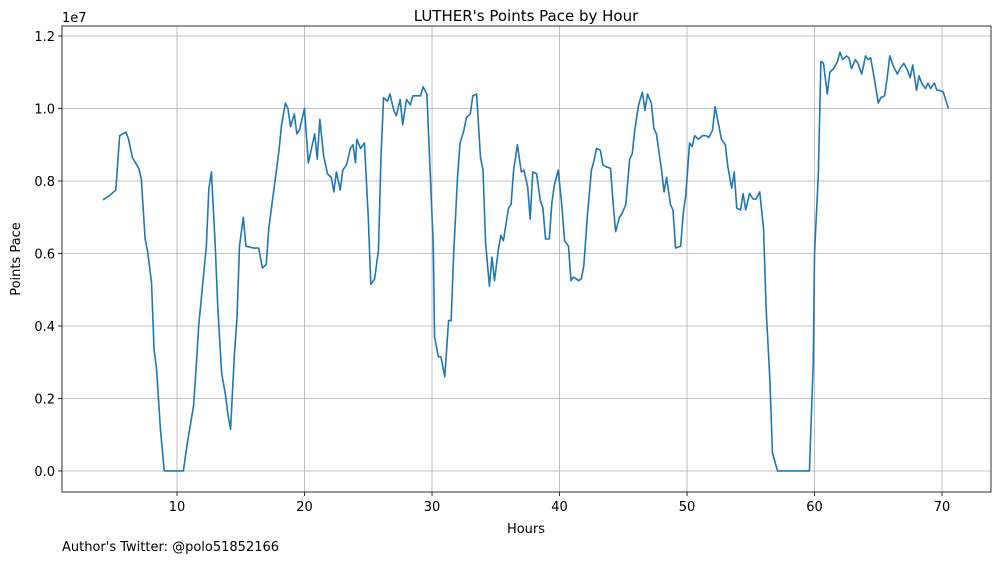 The height and width of the screenshot is (566, 1001). I want to click on y-tick-label: 0.4, so click(44, 327).